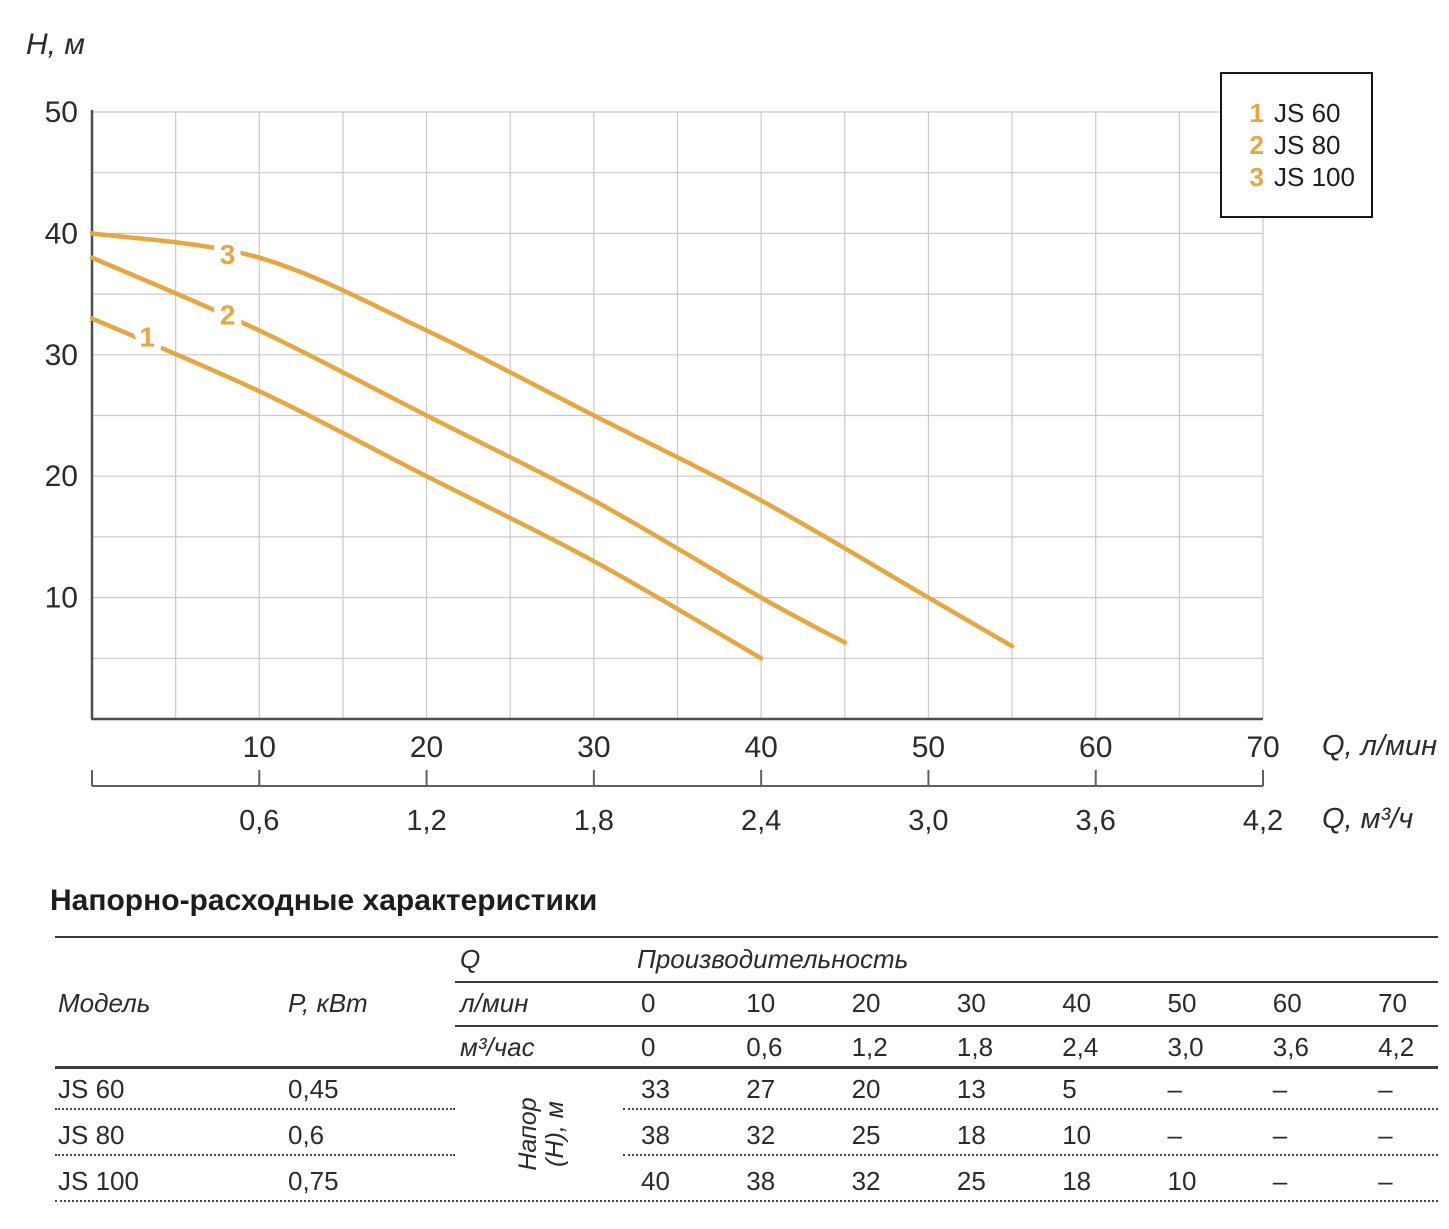 The height and width of the screenshot is (1229, 1449). I want to click on table-body-top-rule, so click(746, 1067).